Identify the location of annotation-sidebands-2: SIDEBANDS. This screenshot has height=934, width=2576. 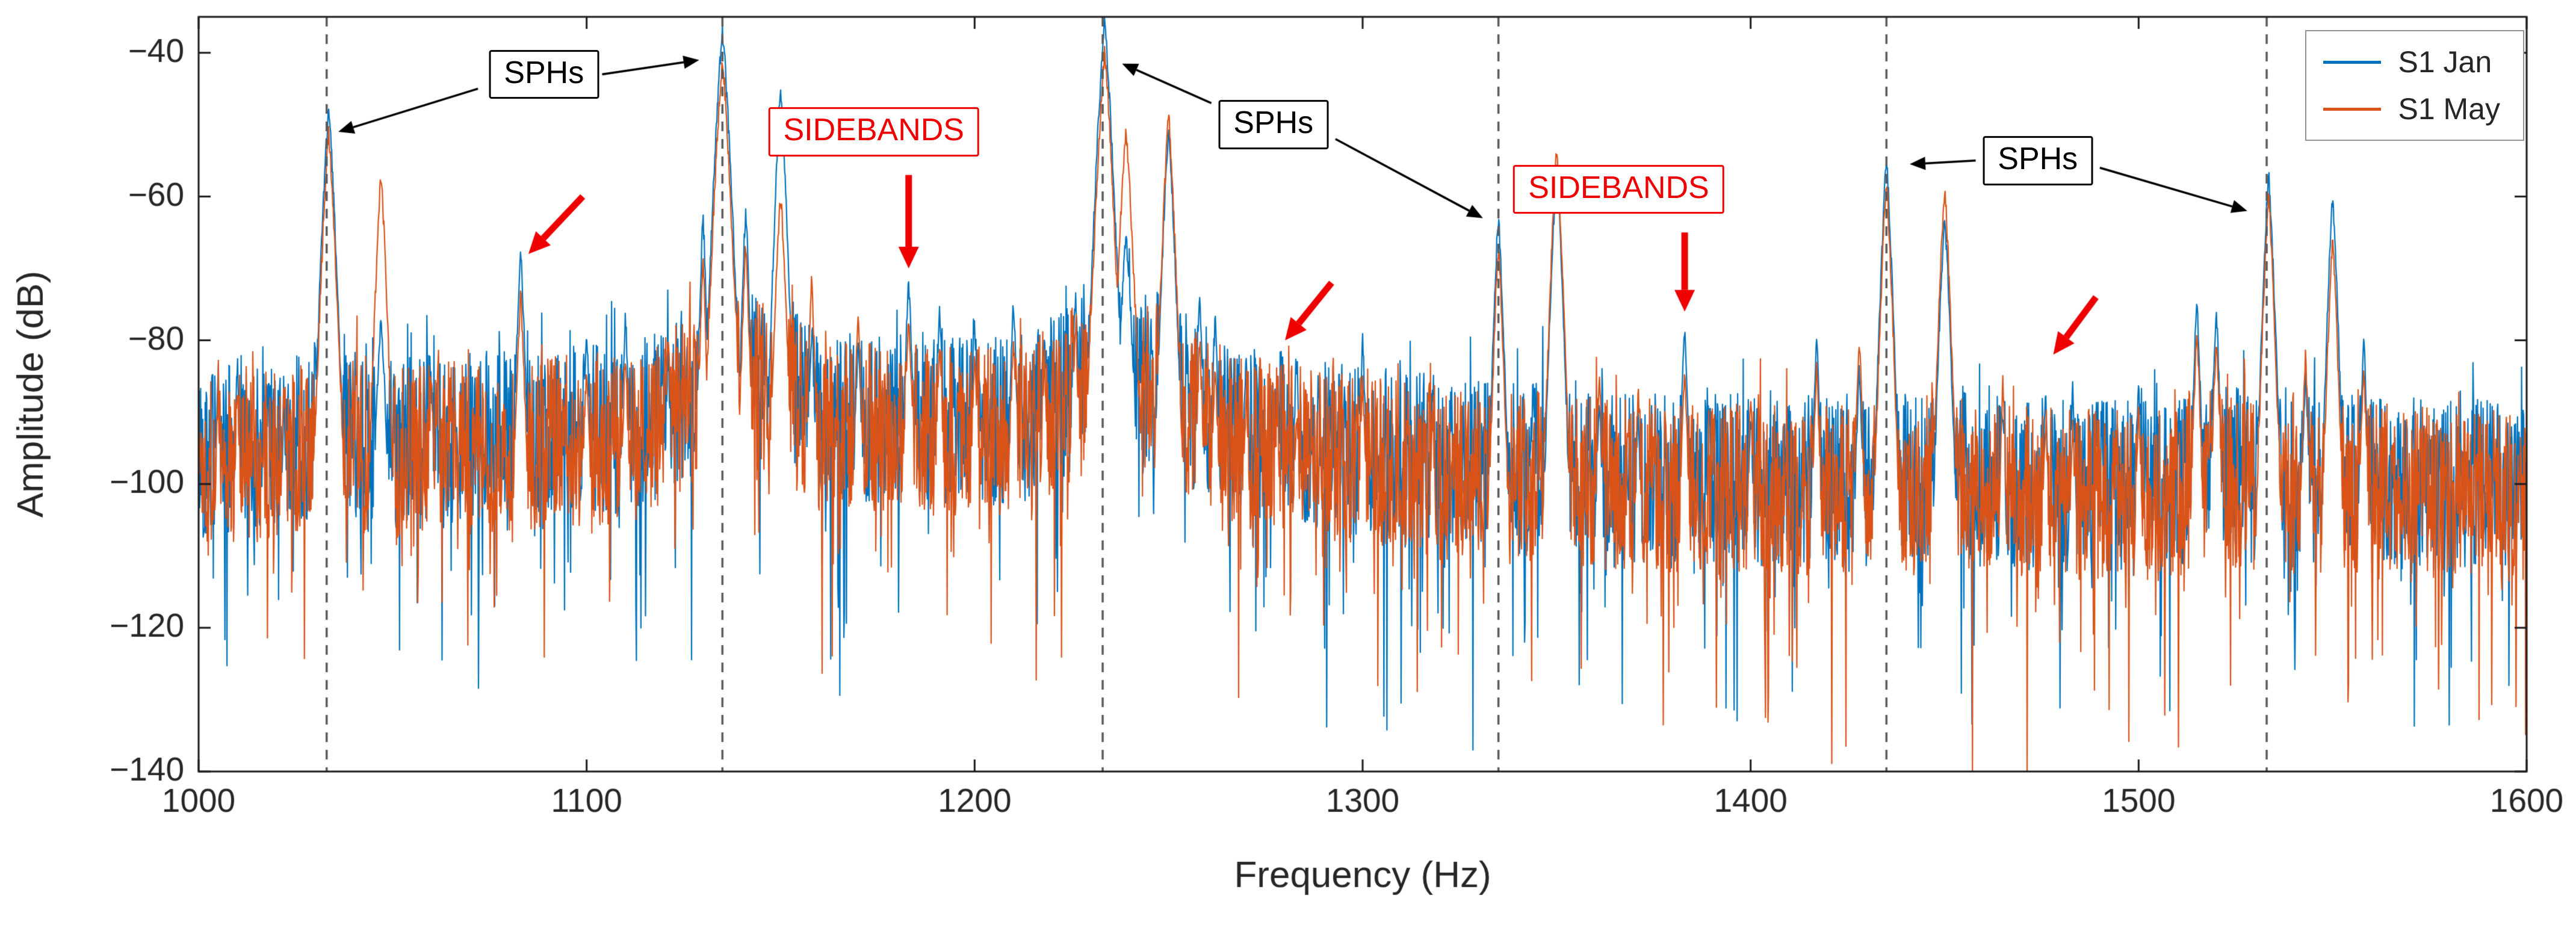
(1619, 189).